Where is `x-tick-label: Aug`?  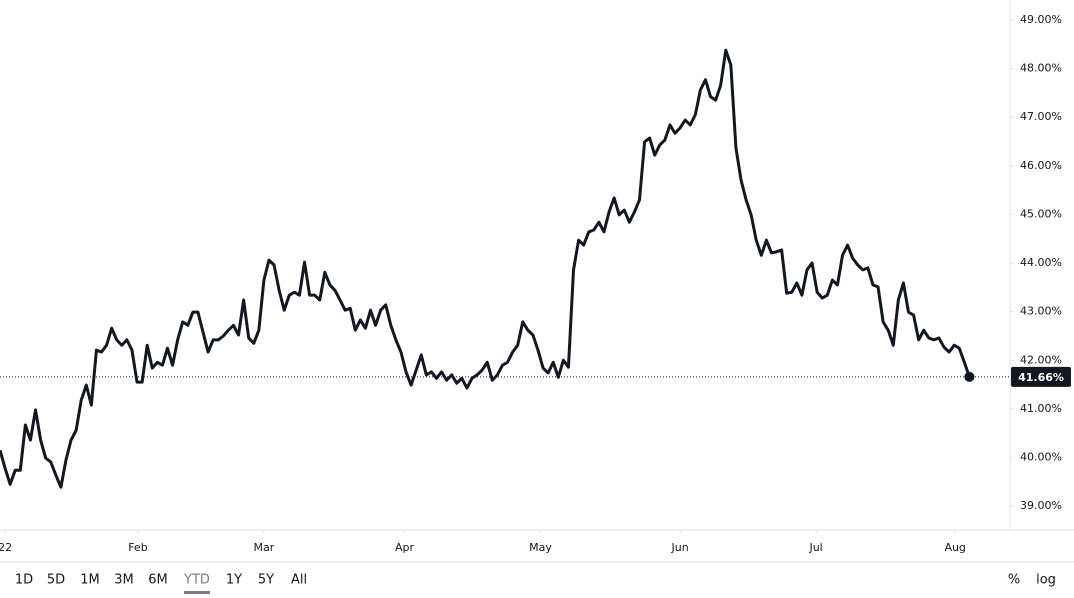 x-tick-label: Aug is located at coordinates (954, 547).